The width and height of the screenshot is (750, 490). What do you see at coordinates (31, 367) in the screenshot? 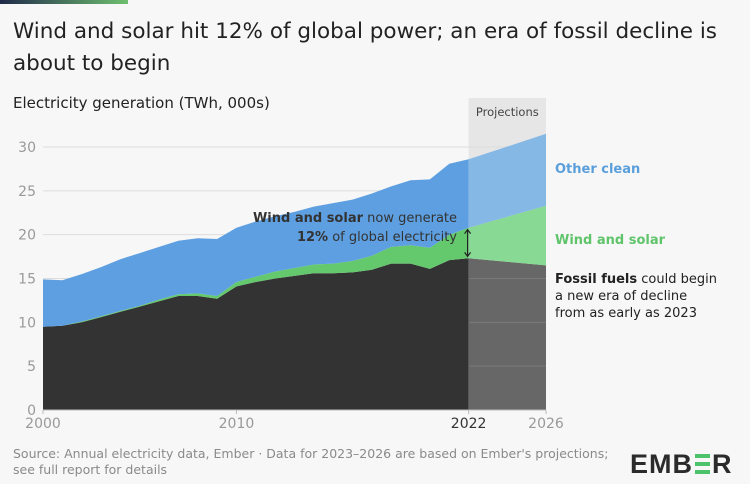
I see `y-tick-label: 5` at bounding box center [31, 367].